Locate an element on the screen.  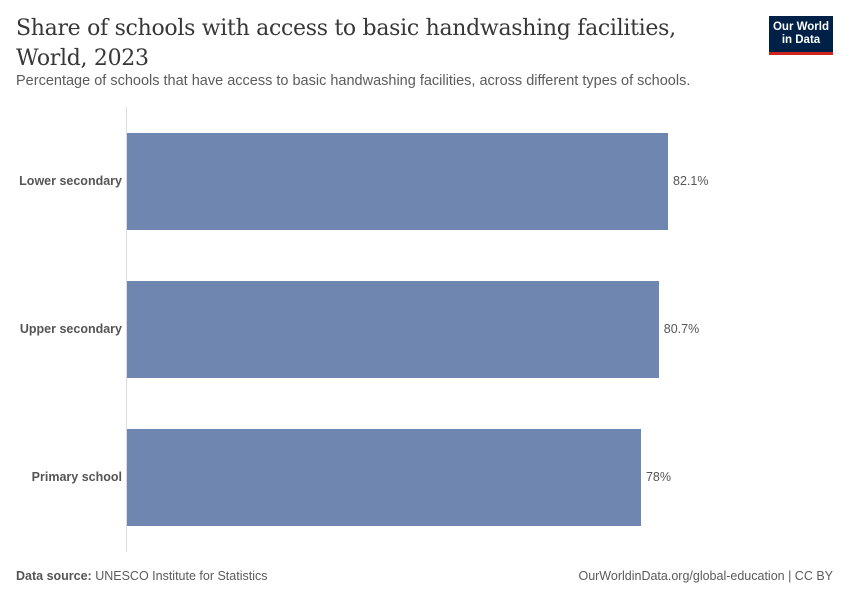
value-label: 78% is located at coordinates (658, 477).